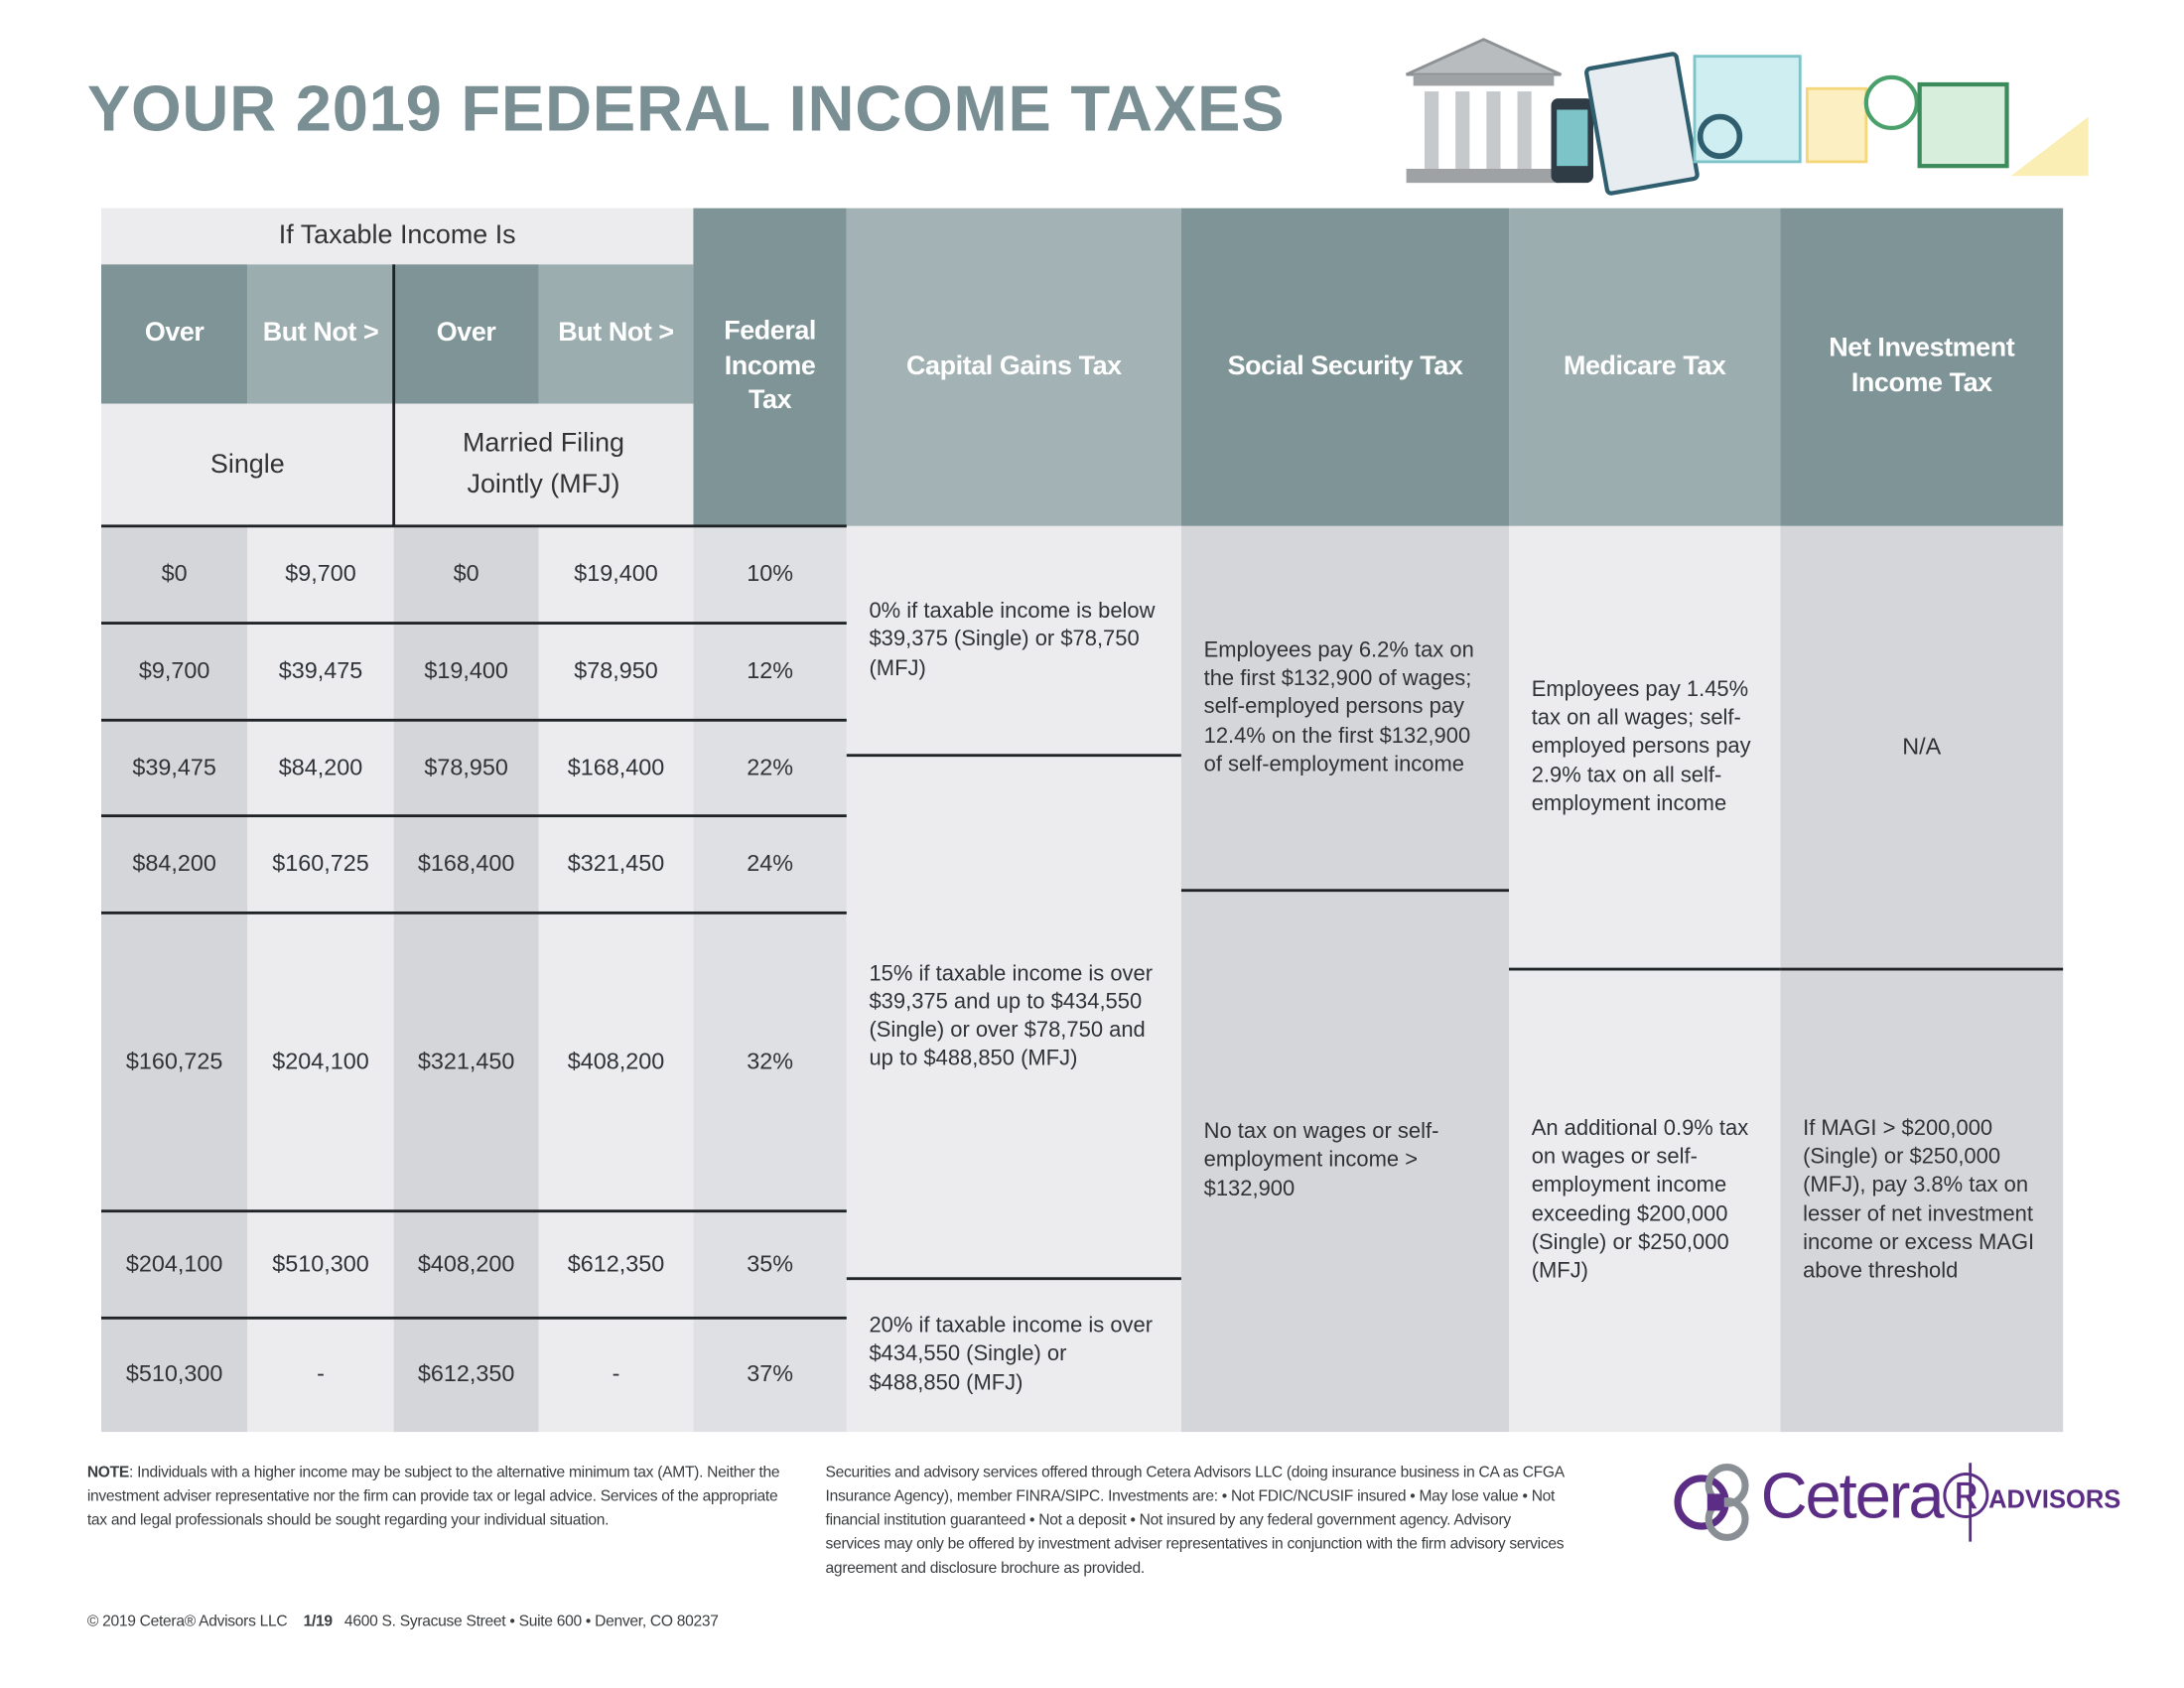  I want to click on filing-status-text: Single, so click(247, 464).